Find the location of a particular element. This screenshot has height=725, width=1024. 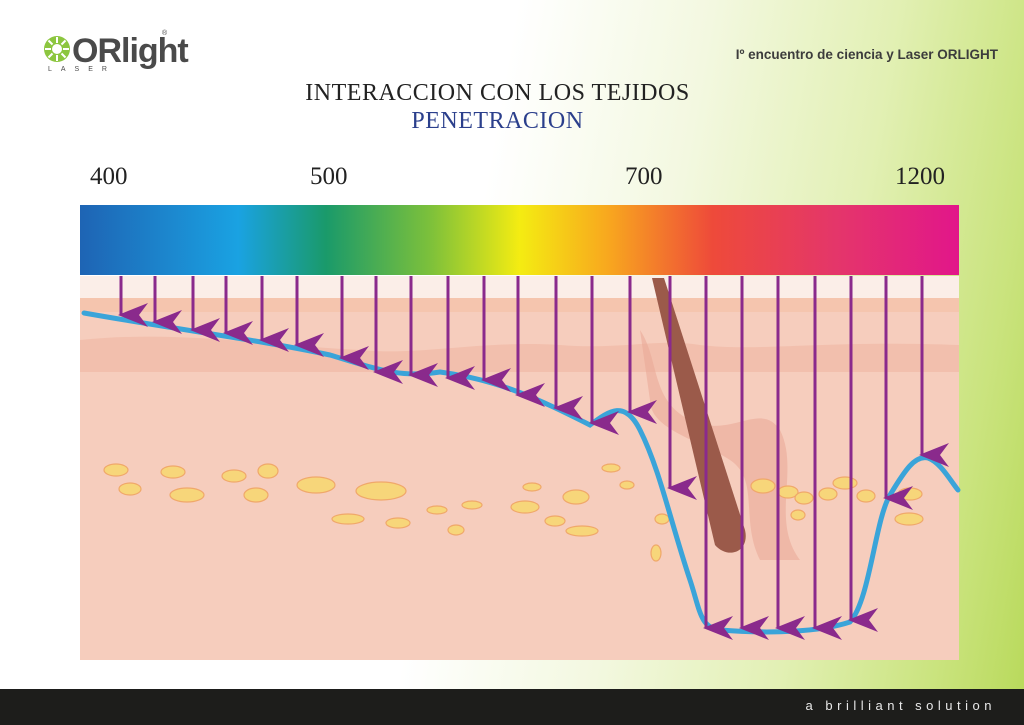

event-title: Iº encuentro de ciencia y Laser ORLIGHT is located at coordinates (866, 54).